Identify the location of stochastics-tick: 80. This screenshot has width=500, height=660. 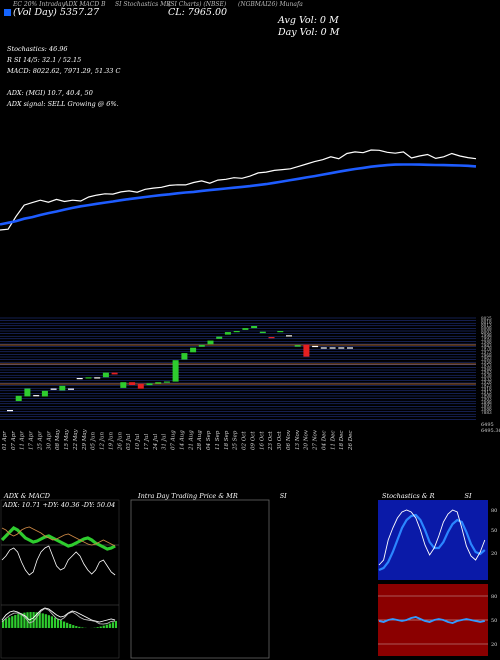
(494, 511).